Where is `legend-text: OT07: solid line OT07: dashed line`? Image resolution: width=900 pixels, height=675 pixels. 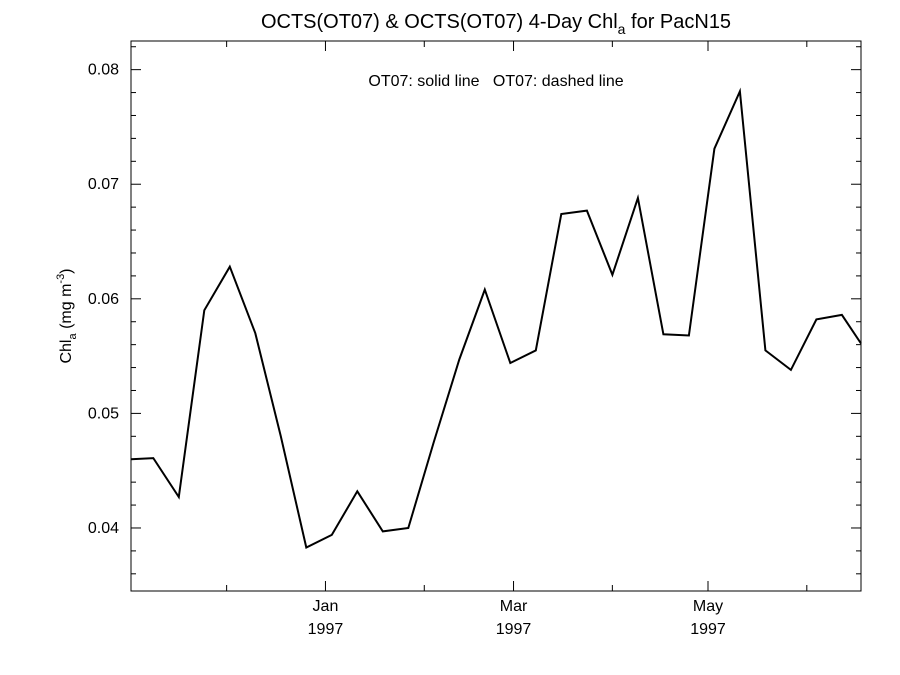
legend-text: OT07: solid line OT07: dashed line is located at coordinates (495, 81).